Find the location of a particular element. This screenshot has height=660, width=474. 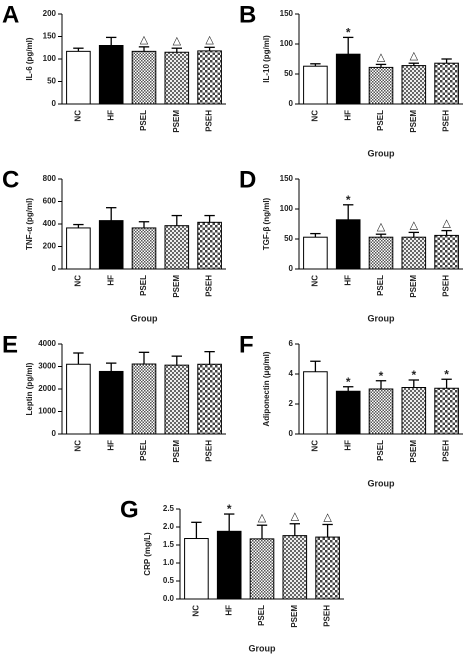

panel-letter: C is located at coordinates (10, 179).